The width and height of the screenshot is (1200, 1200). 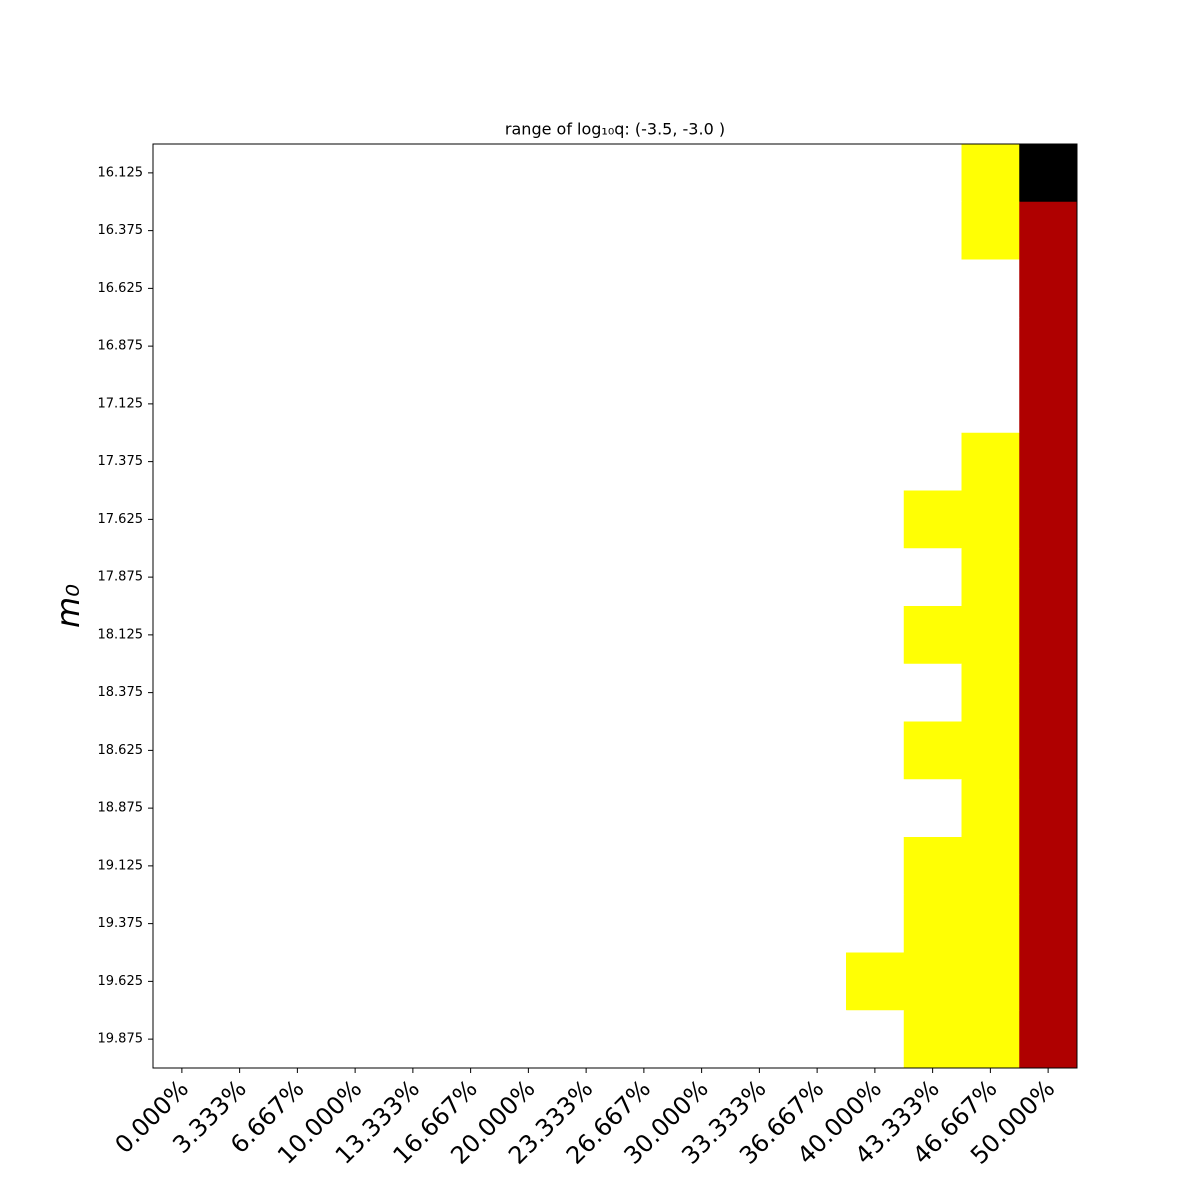 I want to click on y-tick-label: 18.125, so click(x=121, y=634).